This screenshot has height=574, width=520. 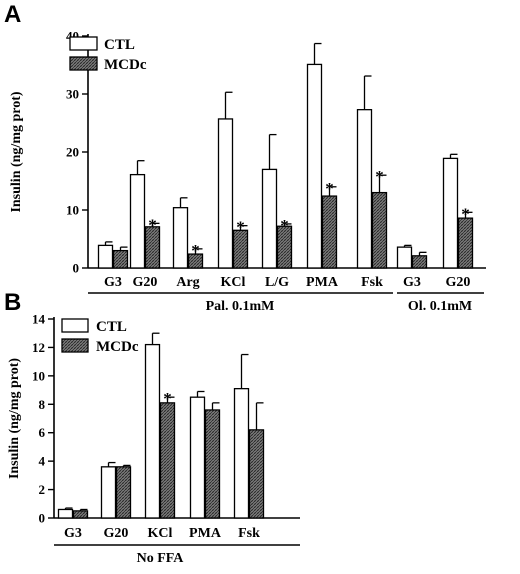 I want to click on y-tick-label: 6, so click(x=42, y=432).